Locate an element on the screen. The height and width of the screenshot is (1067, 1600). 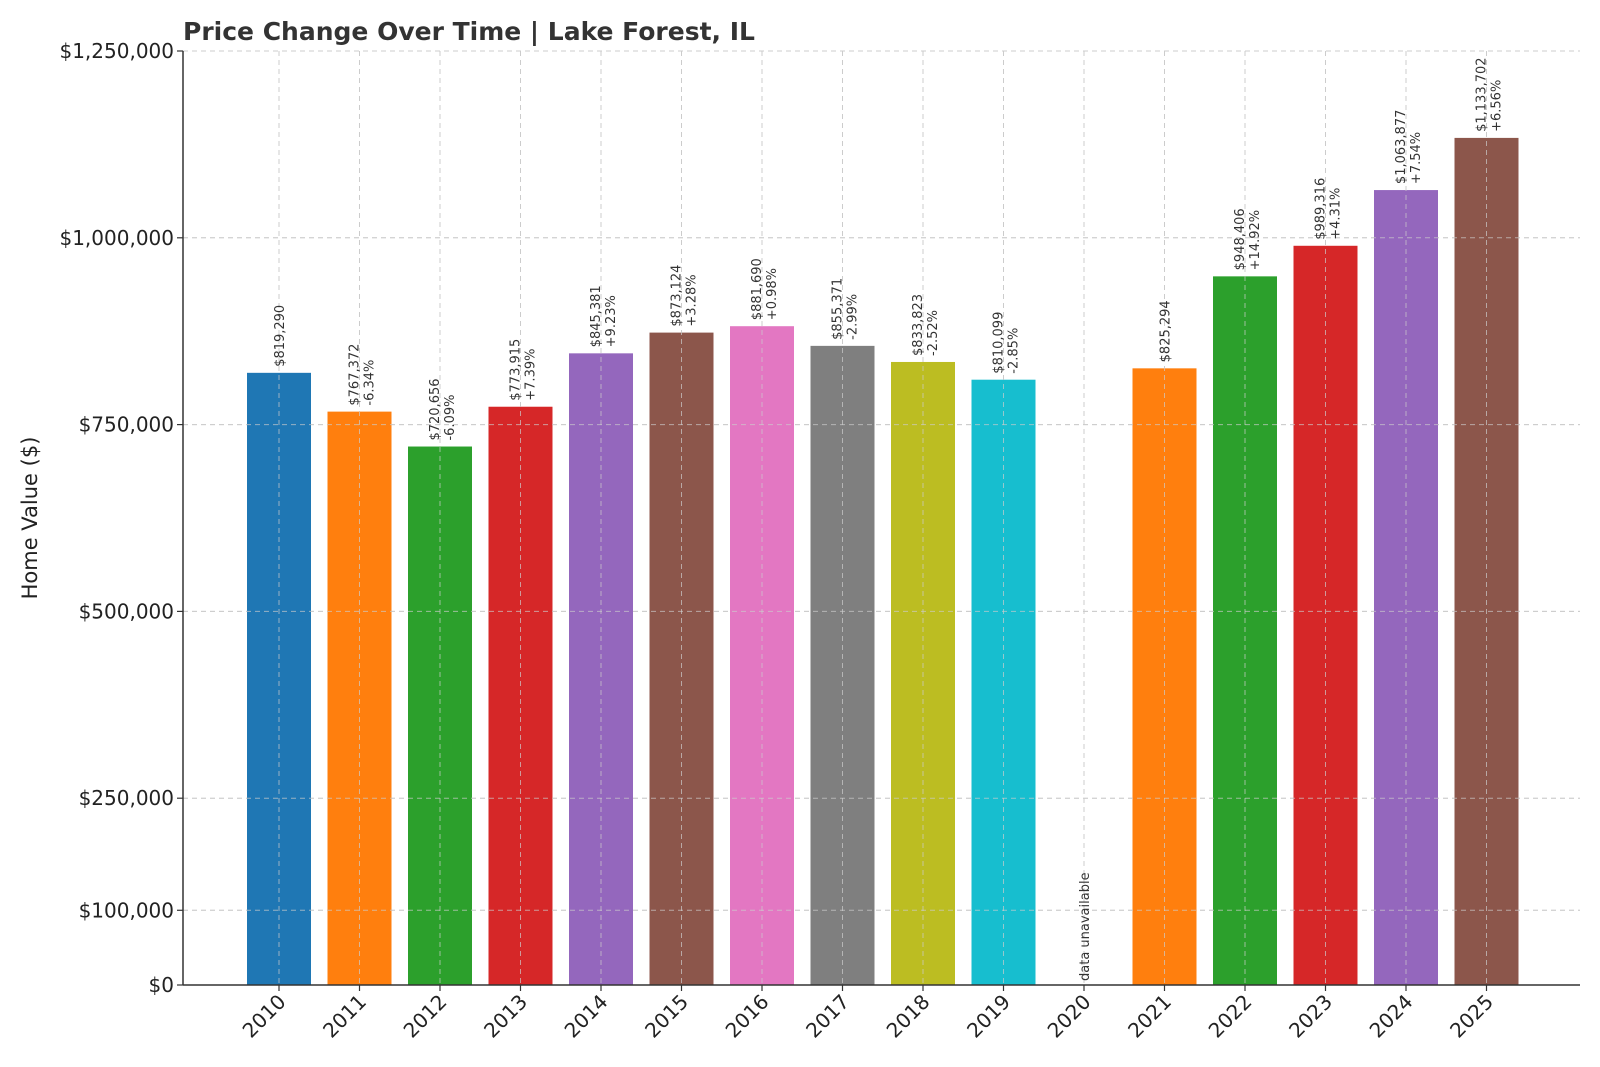
change-label-2017: -2.99% is located at coordinates (853, 317).